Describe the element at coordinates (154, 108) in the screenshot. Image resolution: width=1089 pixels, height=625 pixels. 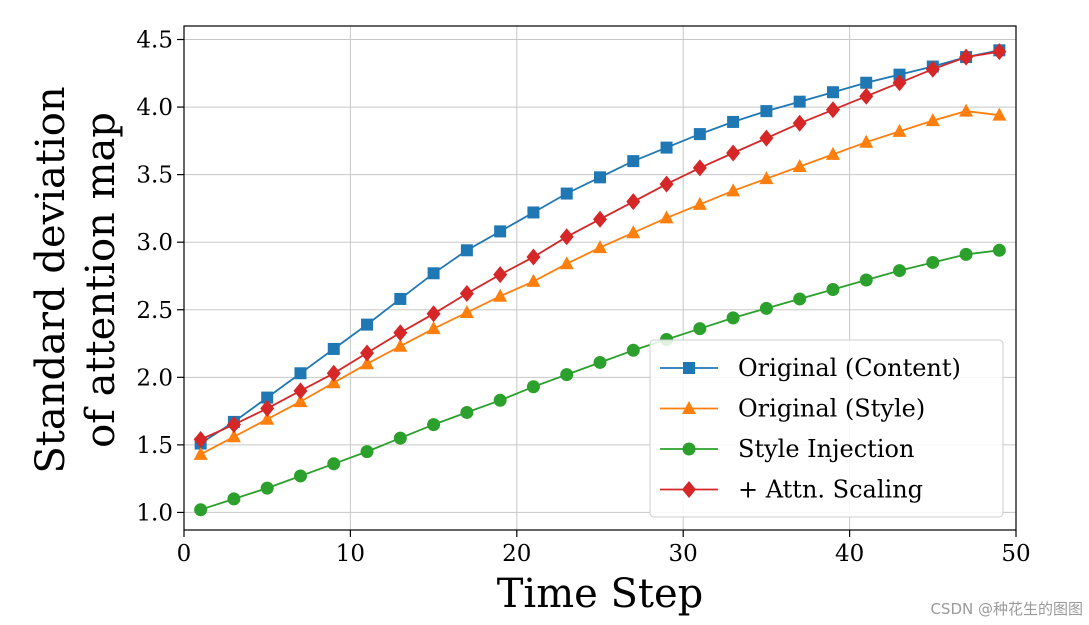
I see `y-tick-label: 4.0` at that location.